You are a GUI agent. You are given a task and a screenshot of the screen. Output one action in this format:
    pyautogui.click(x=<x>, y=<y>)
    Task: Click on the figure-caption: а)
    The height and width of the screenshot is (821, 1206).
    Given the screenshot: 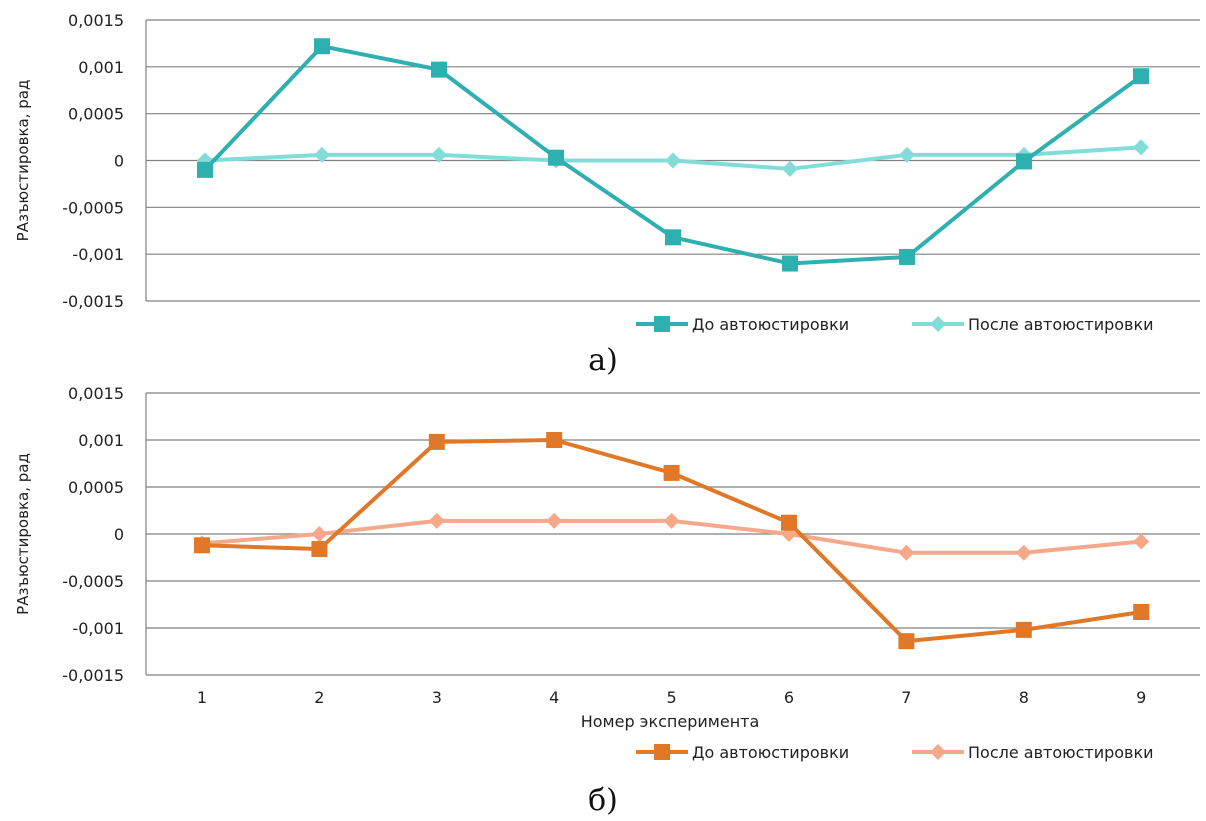 What is the action you would take?
    pyautogui.click(x=603, y=360)
    